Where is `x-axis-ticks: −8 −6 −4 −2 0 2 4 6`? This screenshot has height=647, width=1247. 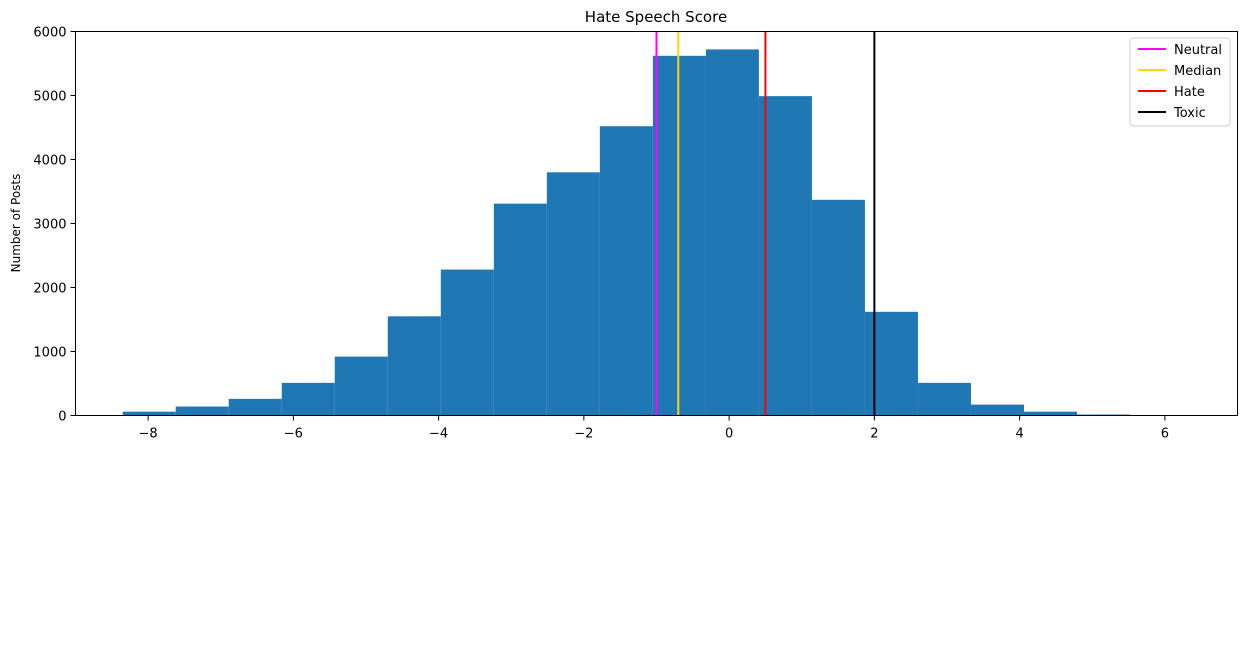 x-axis-ticks: −8 −6 −4 −2 0 2 4 6 is located at coordinates (654, 429).